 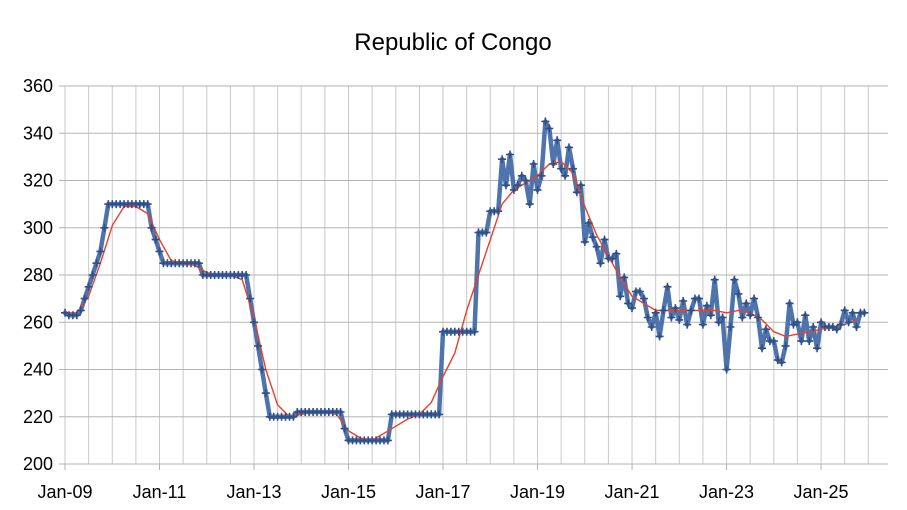 What do you see at coordinates (452, 42) in the screenshot?
I see `chart-title: Republic of Congo` at bounding box center [452, 42].